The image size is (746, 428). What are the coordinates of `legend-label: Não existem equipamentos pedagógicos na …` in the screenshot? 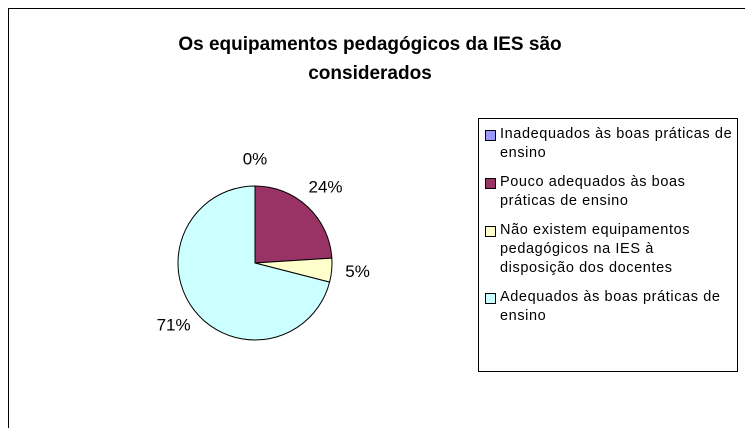 It's located at (595, 249).